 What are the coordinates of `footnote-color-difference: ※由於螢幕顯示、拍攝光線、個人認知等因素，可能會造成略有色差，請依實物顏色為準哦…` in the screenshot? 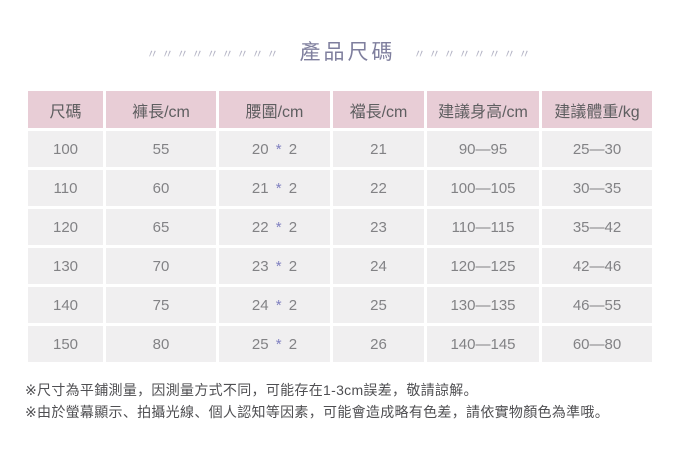 It's located at (317, 412).